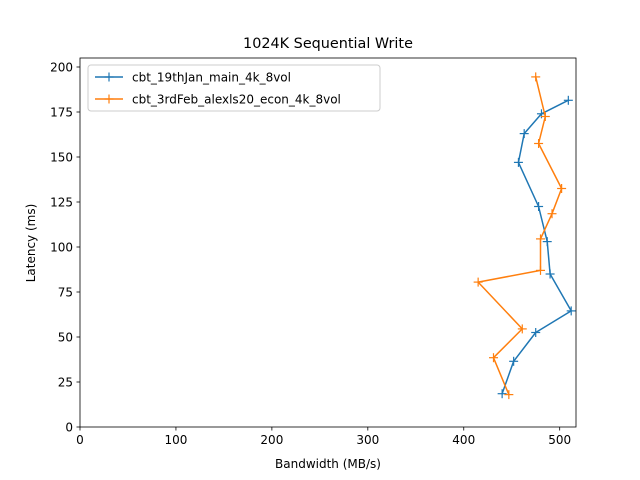 The height and width of the screenshot is (480, 640). Describe the element at coordinates (175, 440) in the screenshot. I see `x-tick-label: 100` at that location.